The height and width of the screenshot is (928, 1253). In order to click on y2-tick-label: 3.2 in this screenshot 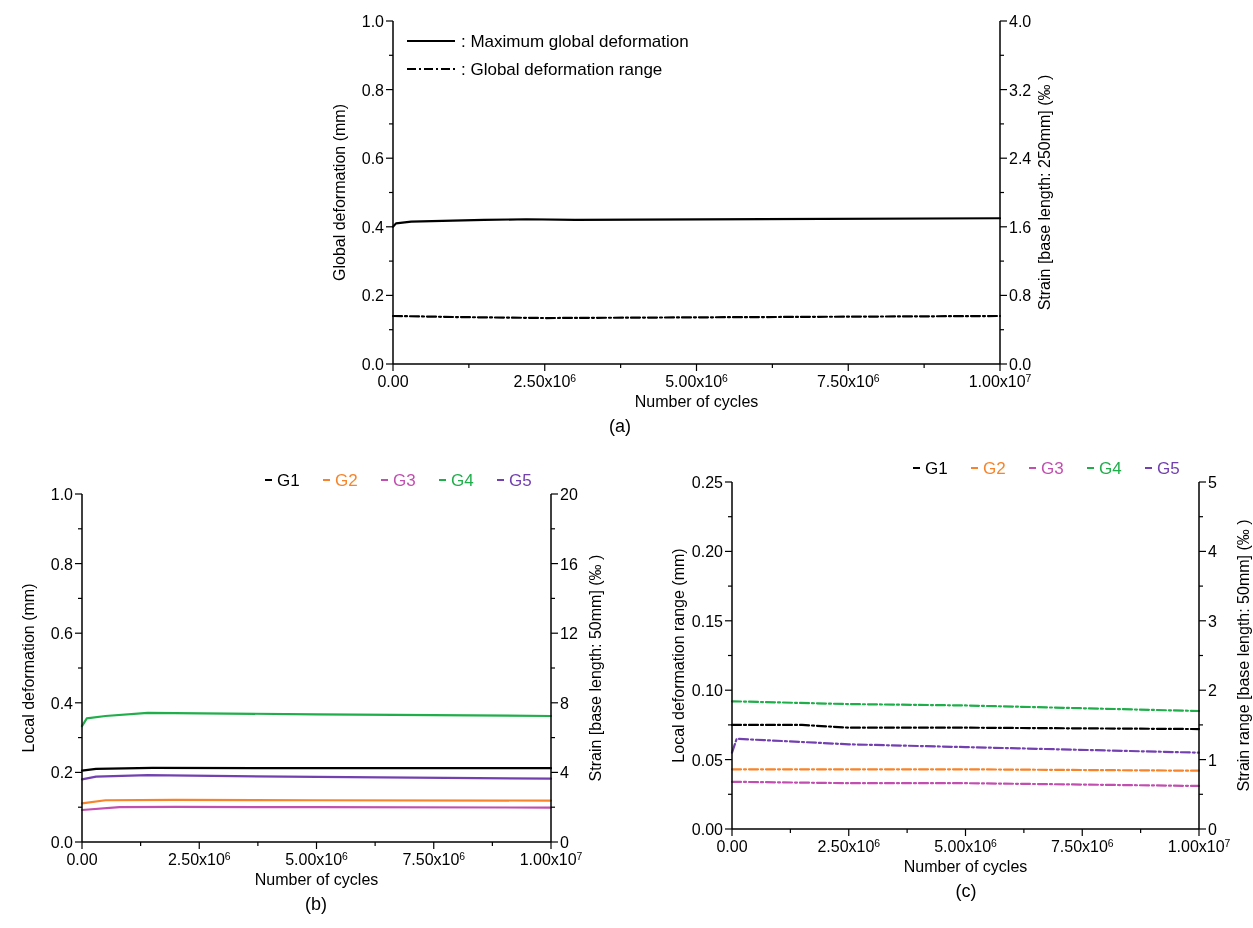, I will do `click(1020, 90)`.